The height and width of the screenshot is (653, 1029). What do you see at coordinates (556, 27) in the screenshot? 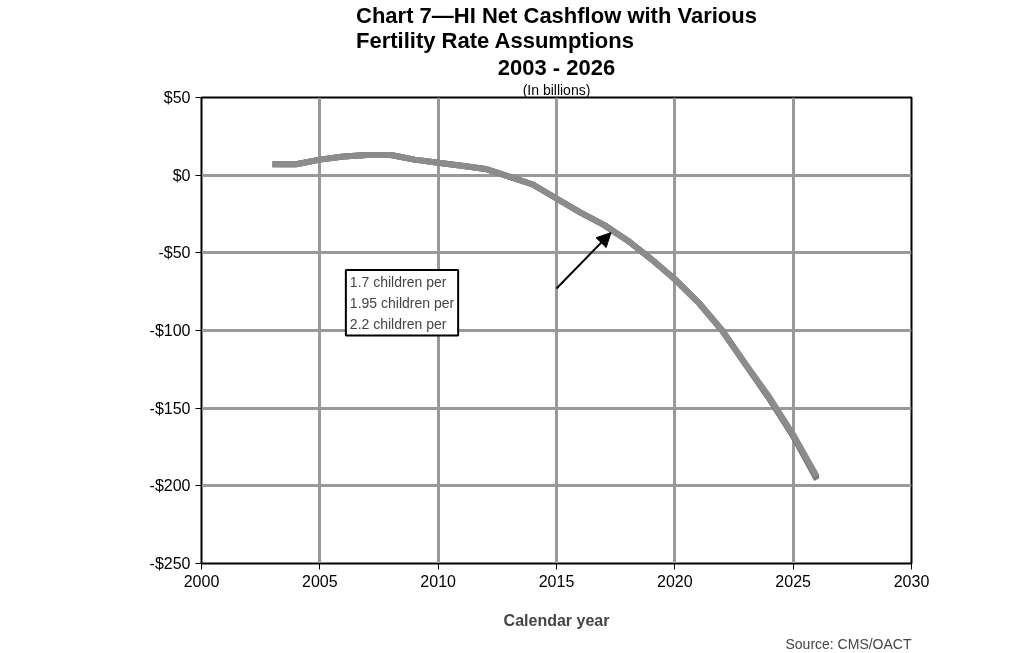
I see `chart-title: Chart 7—HI Net Cashflow with Various Fertility Rate Assumptions` at bounding box center [556, 27].